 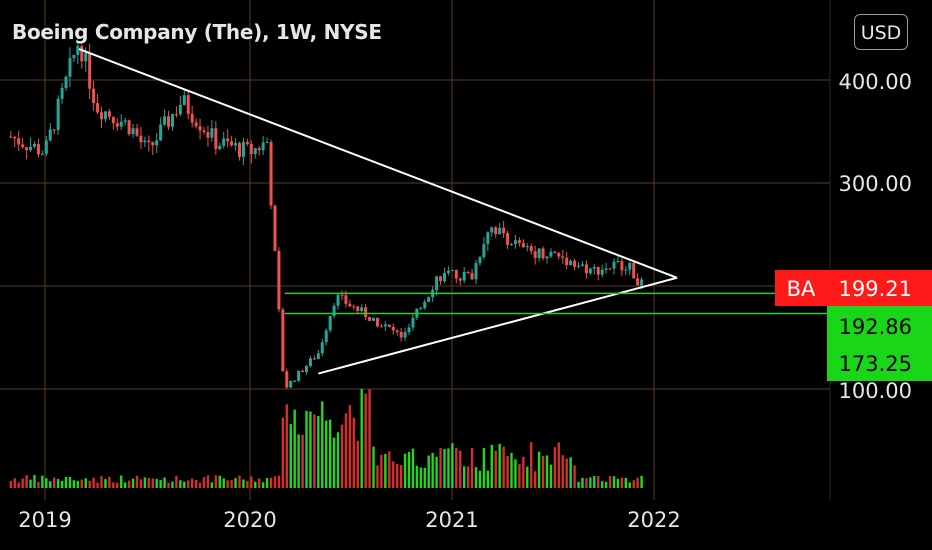 What do you see at coordinates (875, 364) in the screenshot?
I see `level-badge-173-25: 173.25` at bounding box center [875, 364].